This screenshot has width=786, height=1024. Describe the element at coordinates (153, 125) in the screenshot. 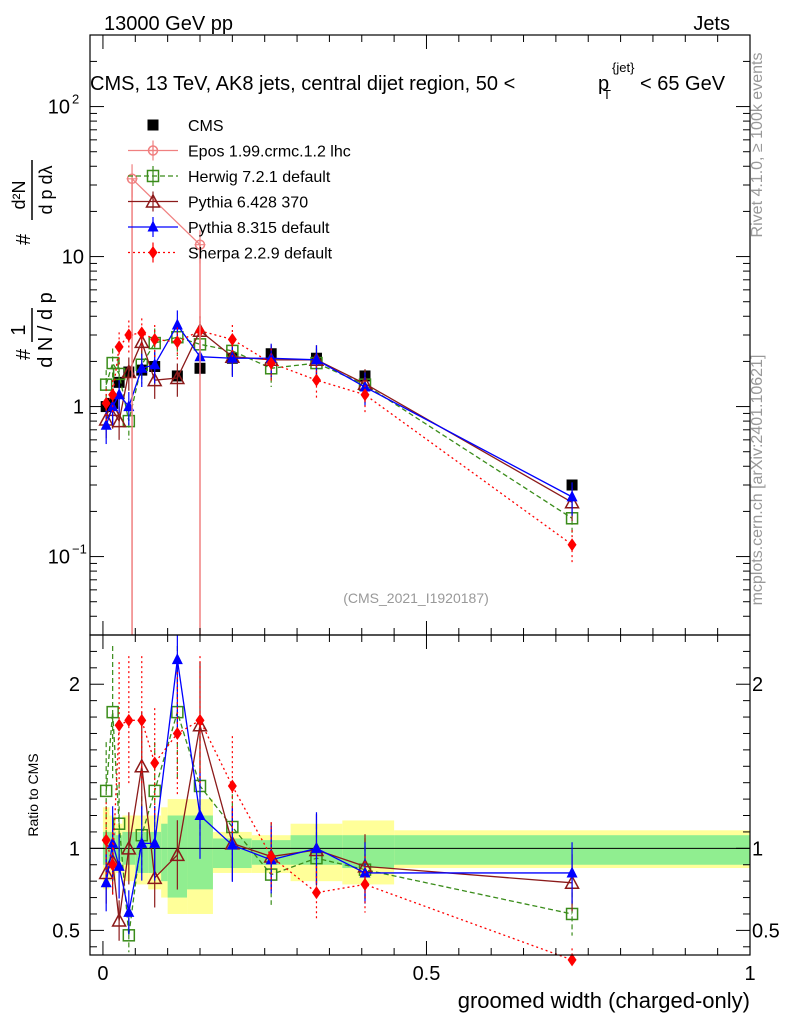

I see `legend-marker-cms` at that location.